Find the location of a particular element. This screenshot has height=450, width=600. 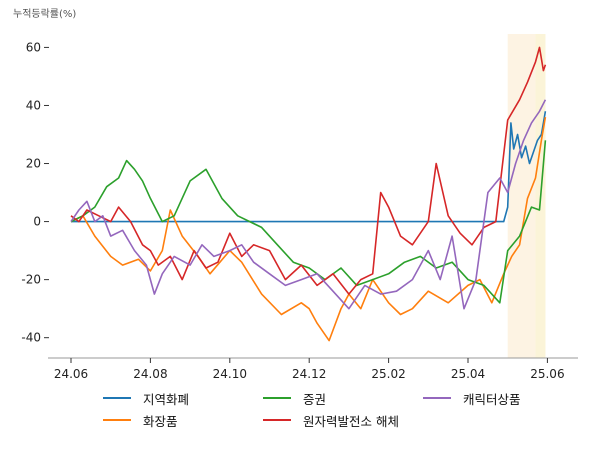

y-tick-label: -40 is located at coordinates (31, 338).